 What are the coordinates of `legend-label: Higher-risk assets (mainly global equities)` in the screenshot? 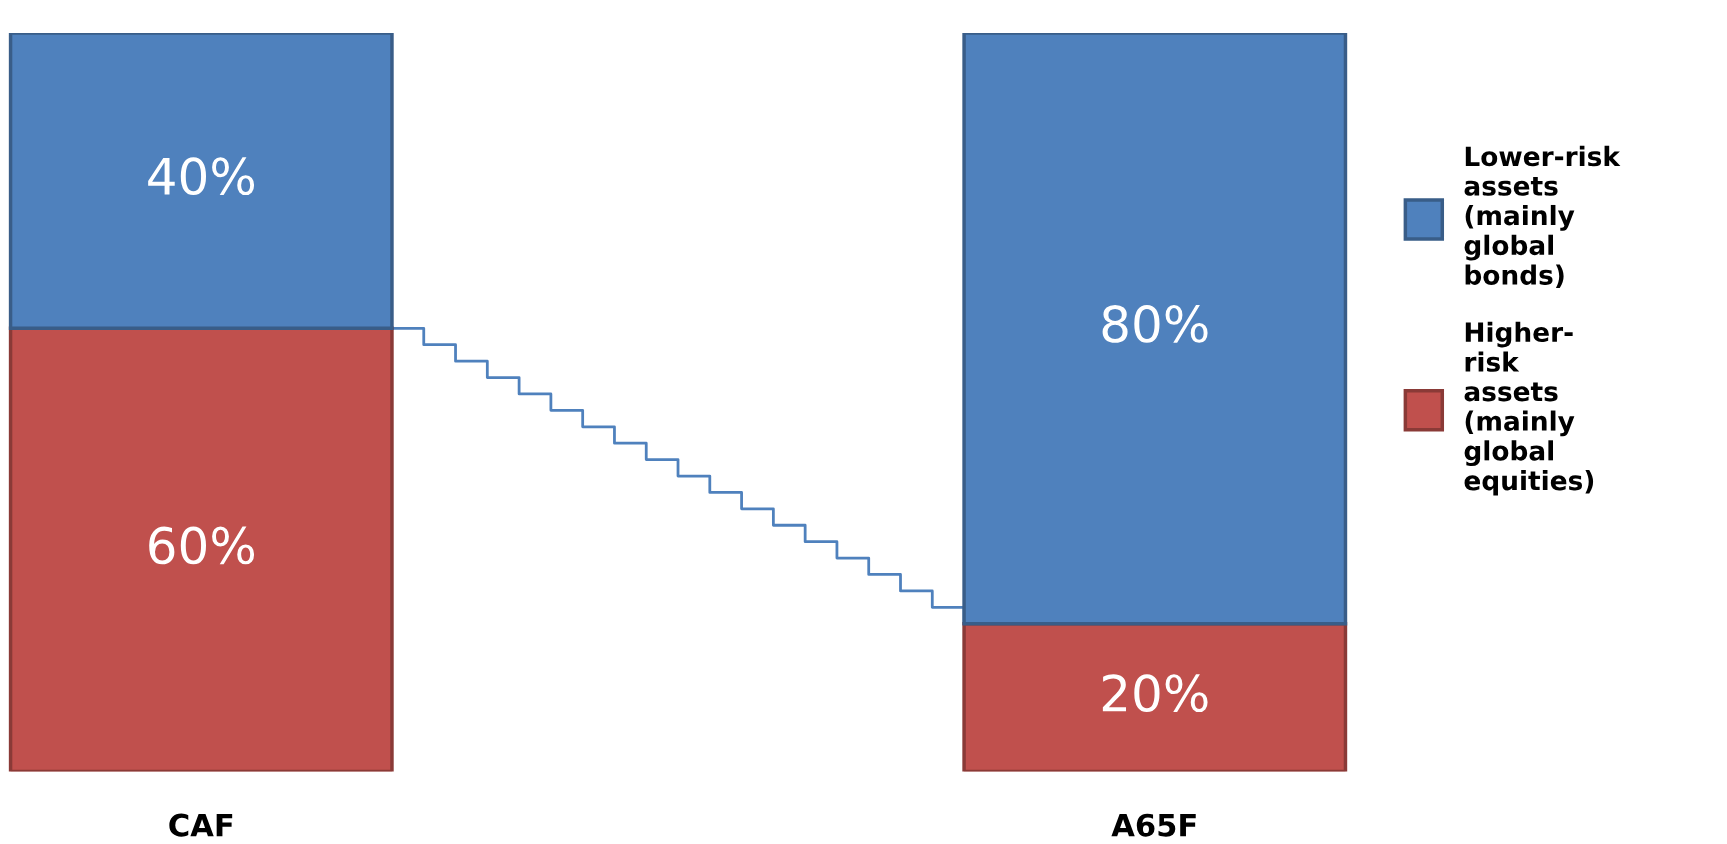 It's located at (1529, 408).